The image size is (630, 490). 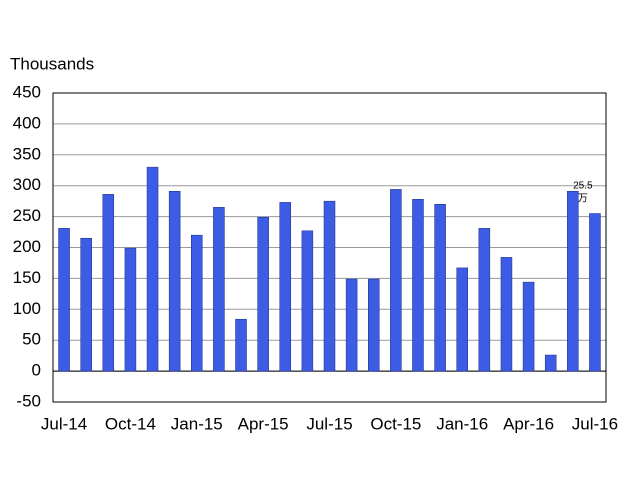 What do you see at coordinates (130, 423) in the screenshot?
I see `x-tick-label: Oct-14` at bounding box center [130, 423].